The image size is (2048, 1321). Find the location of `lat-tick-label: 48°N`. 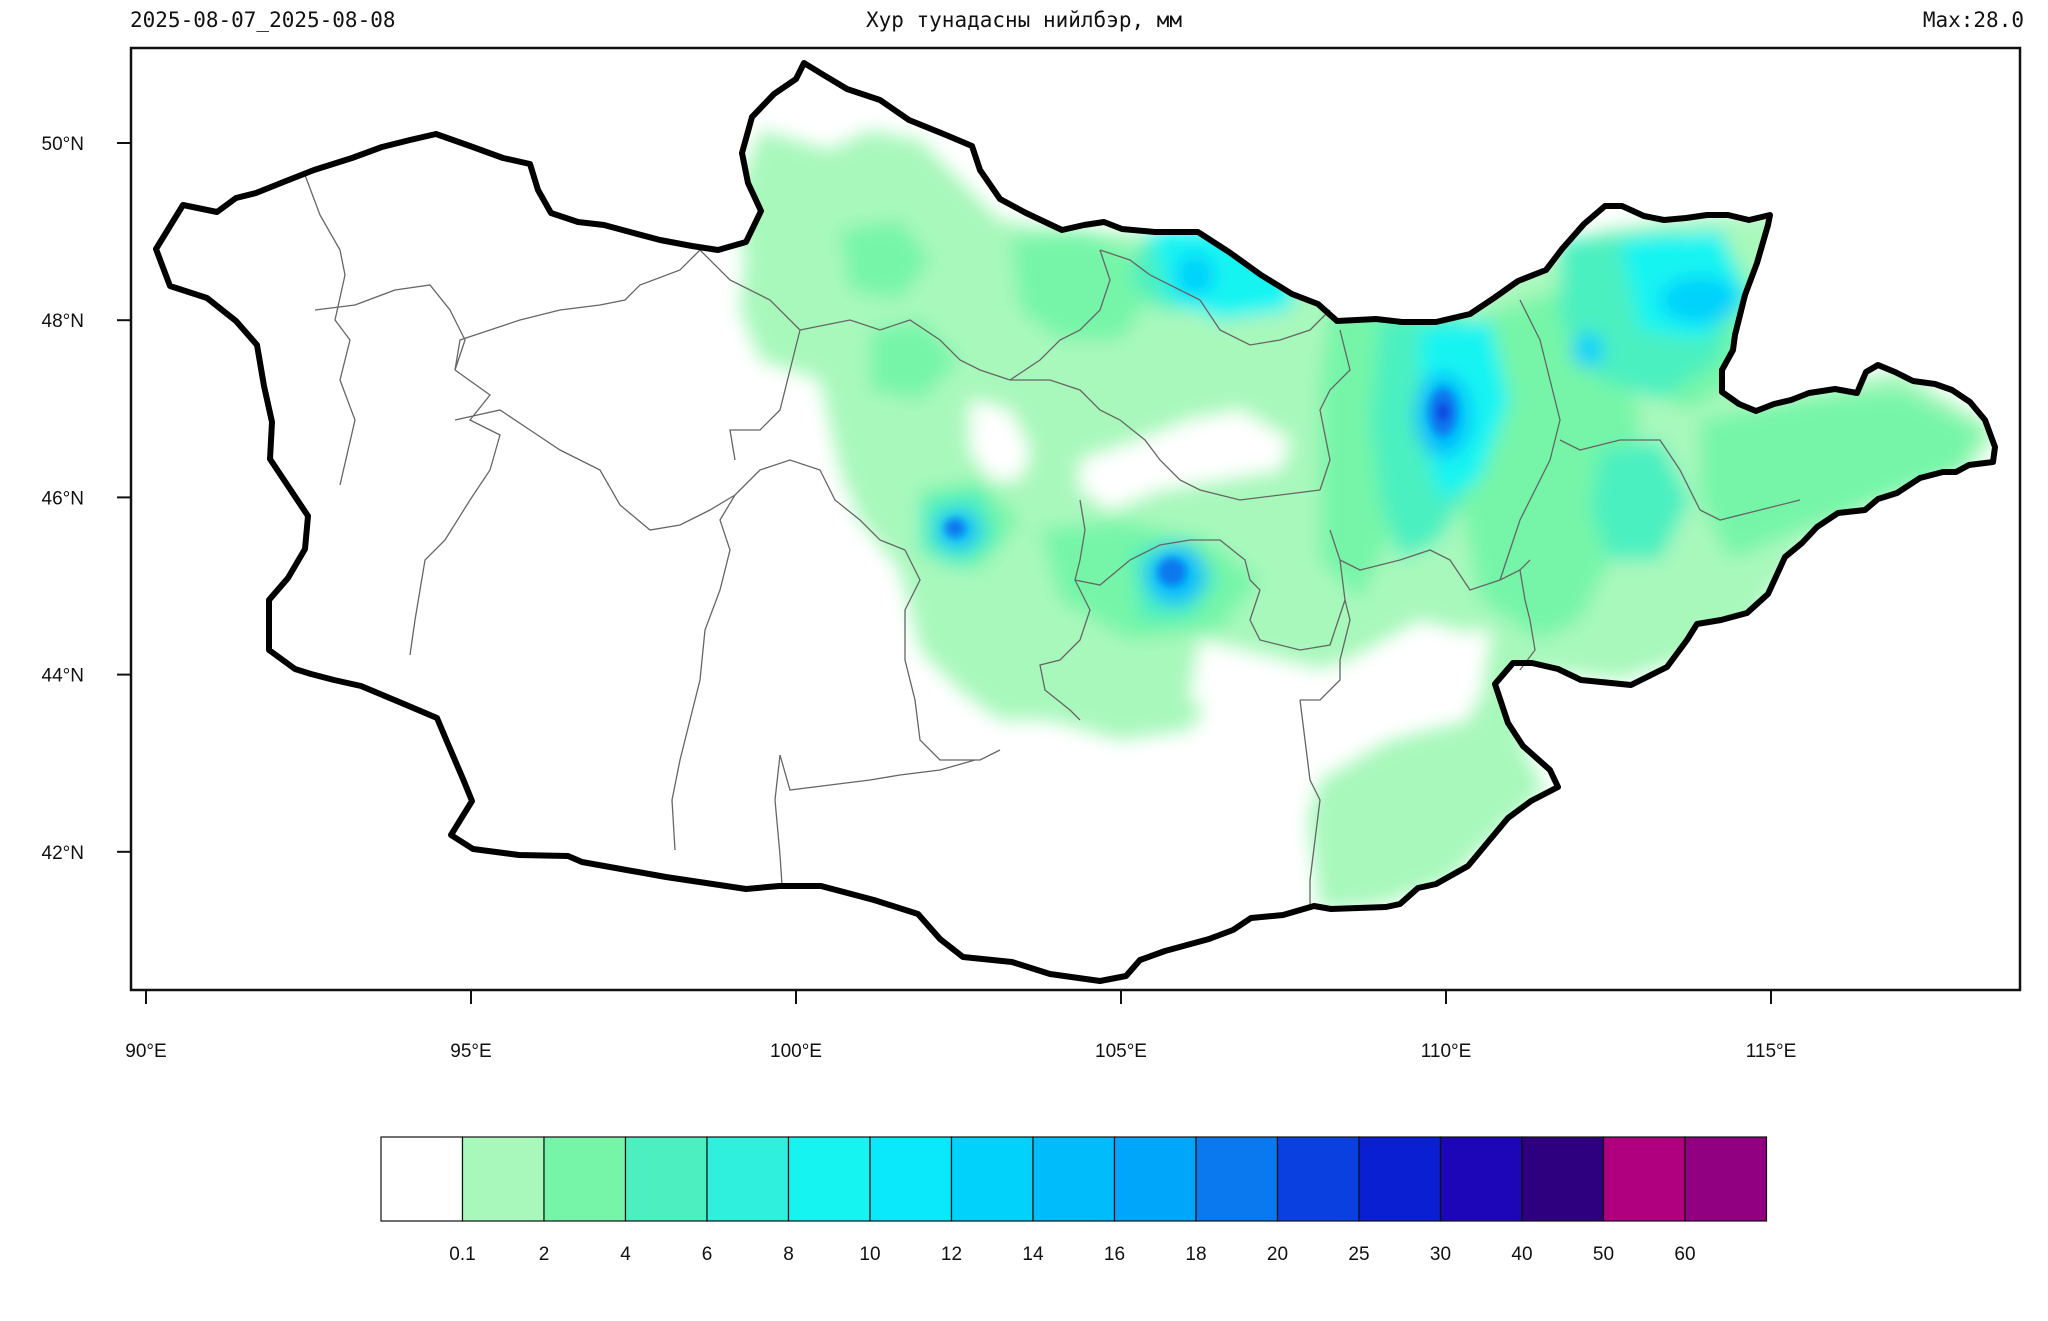

lat-tick-label: 48°N is located at coordinates (63, 321).